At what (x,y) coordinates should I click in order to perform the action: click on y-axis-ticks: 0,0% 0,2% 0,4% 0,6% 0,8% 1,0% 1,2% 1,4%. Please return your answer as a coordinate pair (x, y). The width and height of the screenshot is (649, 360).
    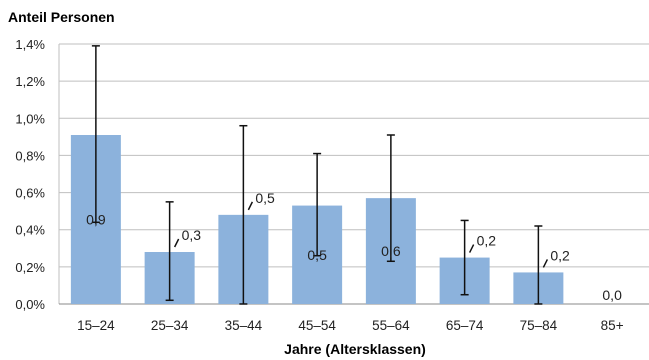
    Looking at the image, I should click on (30, 174).